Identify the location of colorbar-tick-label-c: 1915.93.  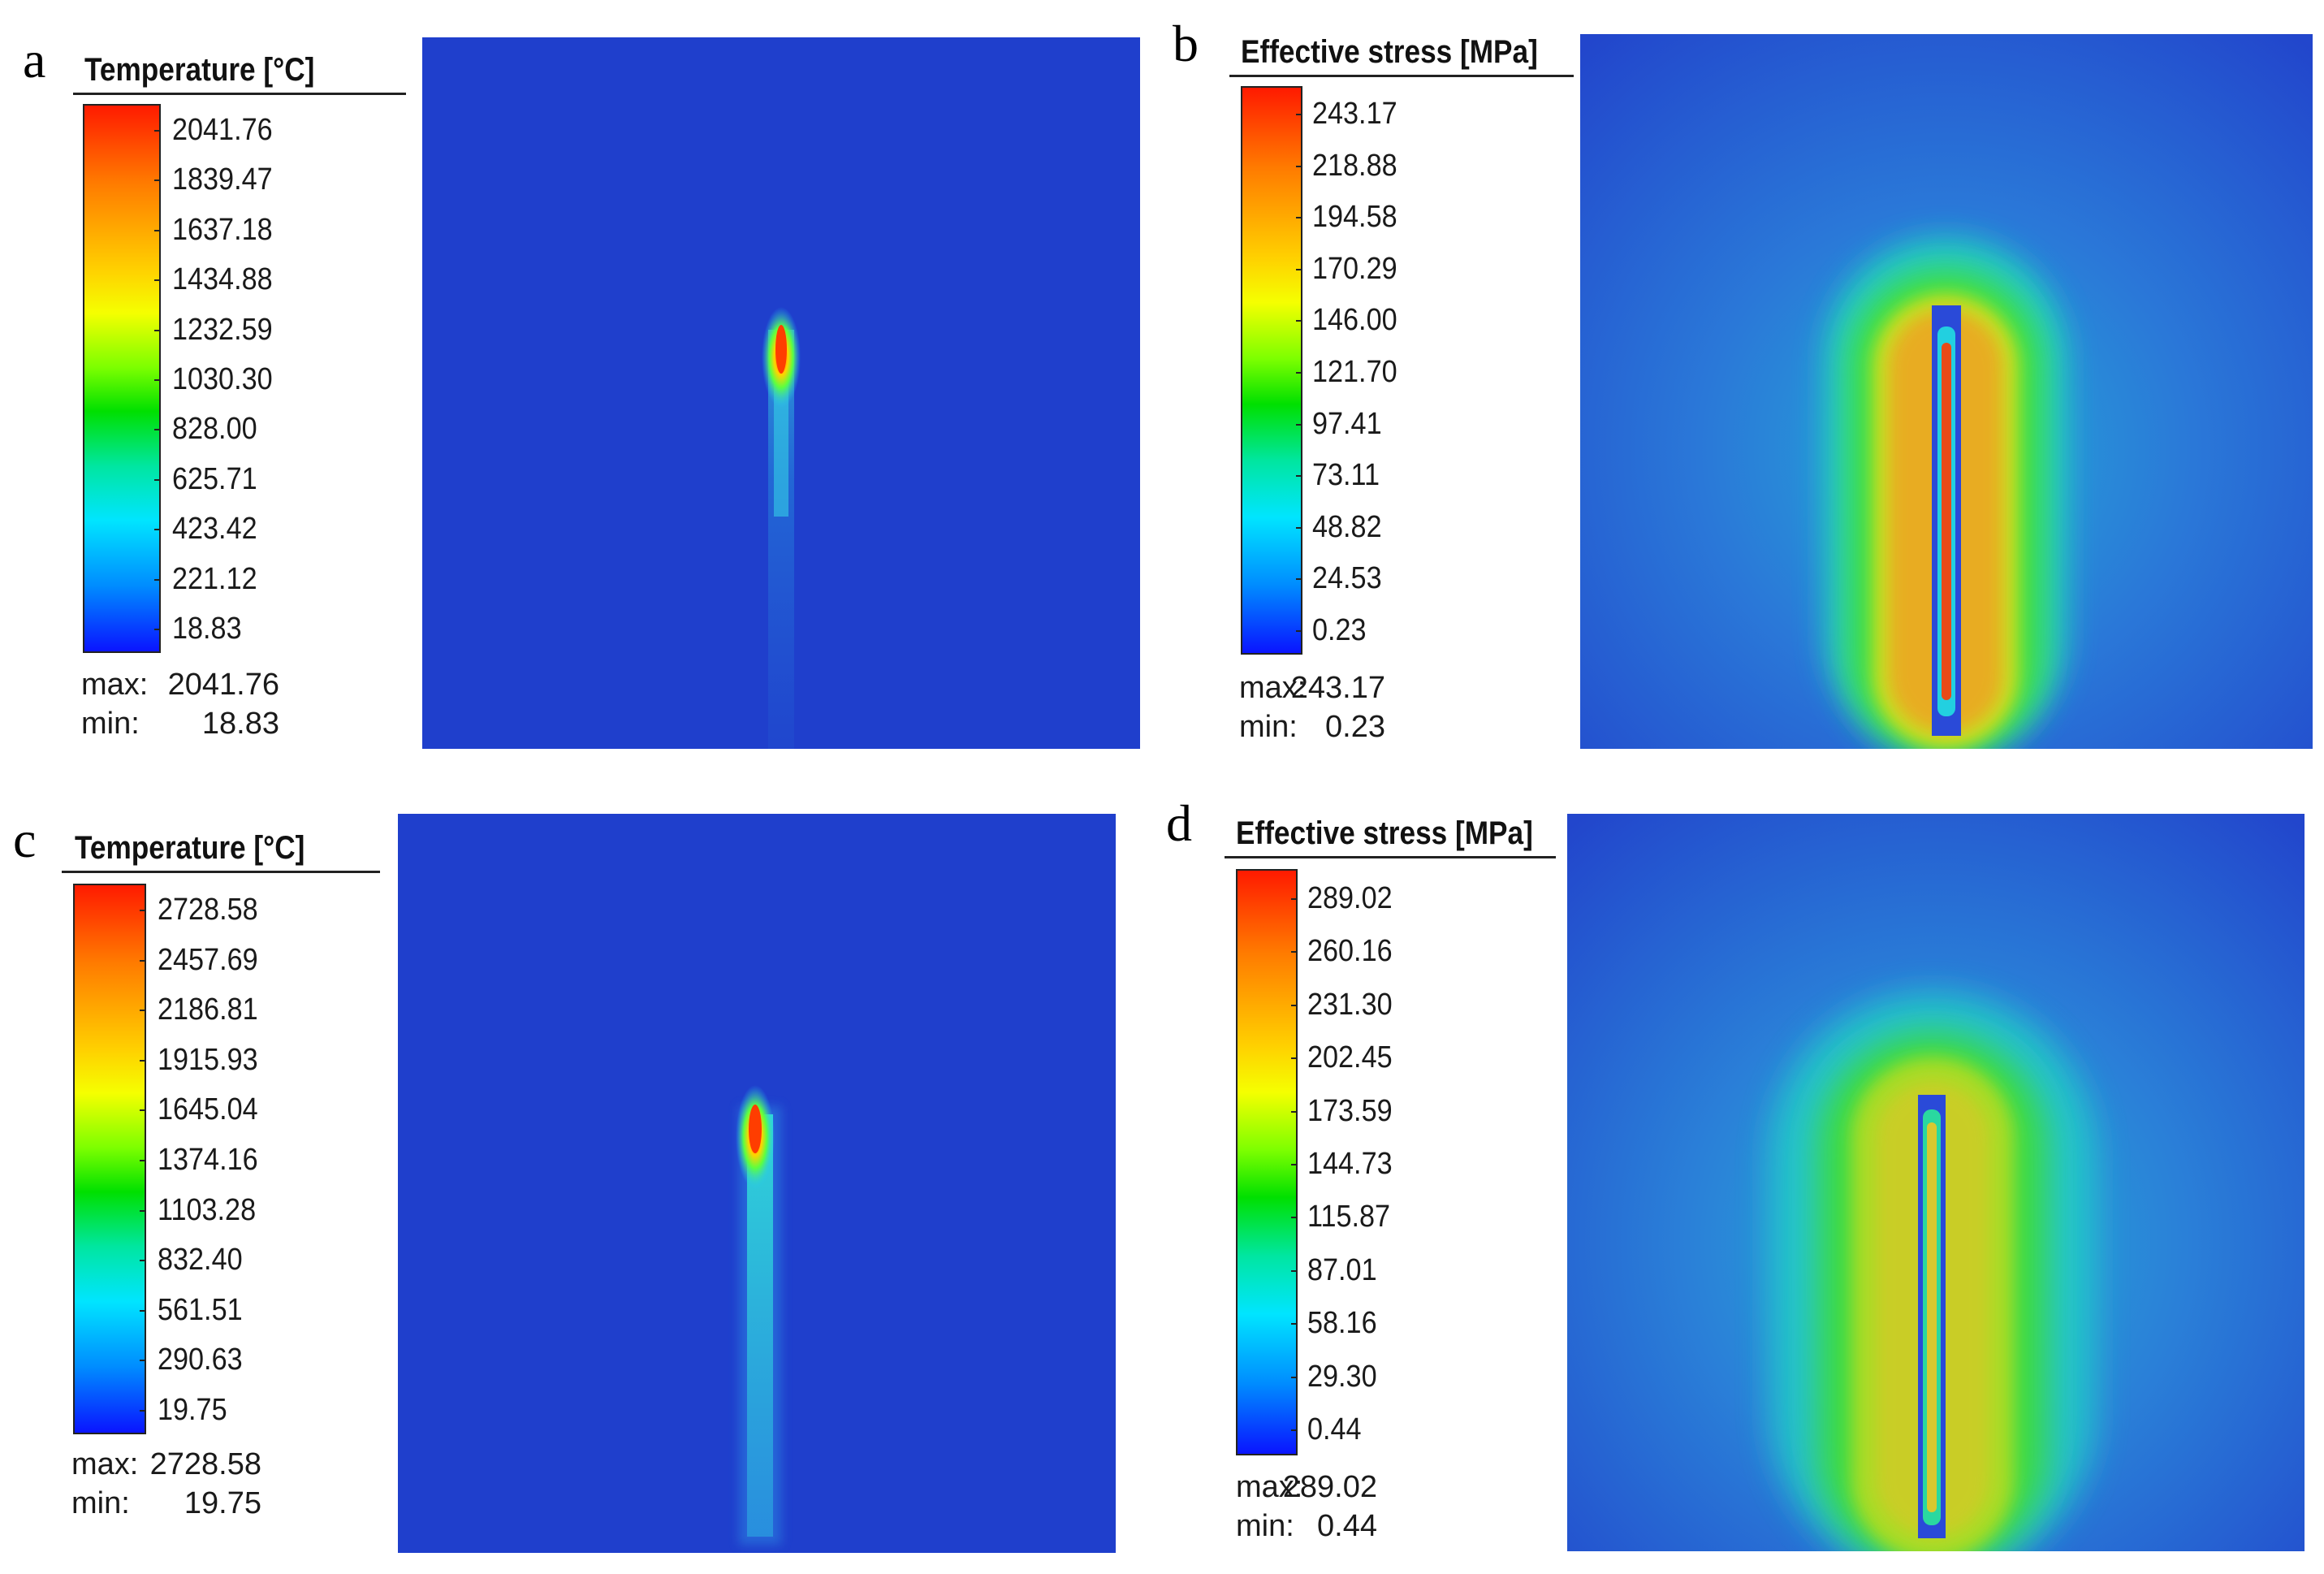
(208, 1059).